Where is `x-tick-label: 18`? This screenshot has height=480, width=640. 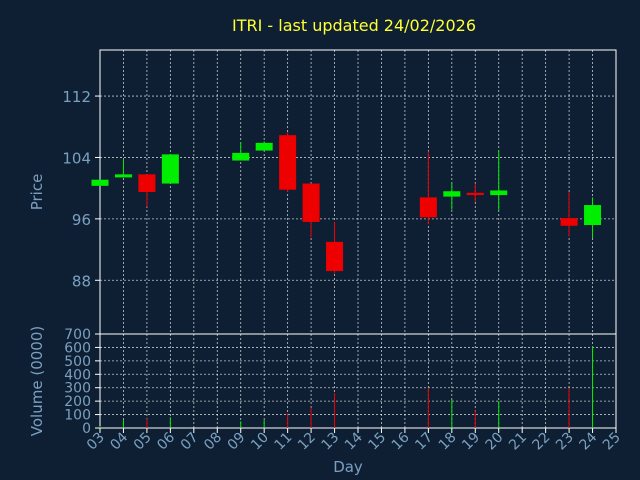 x-tick-label: 18 is located at coordinates (448, 442).